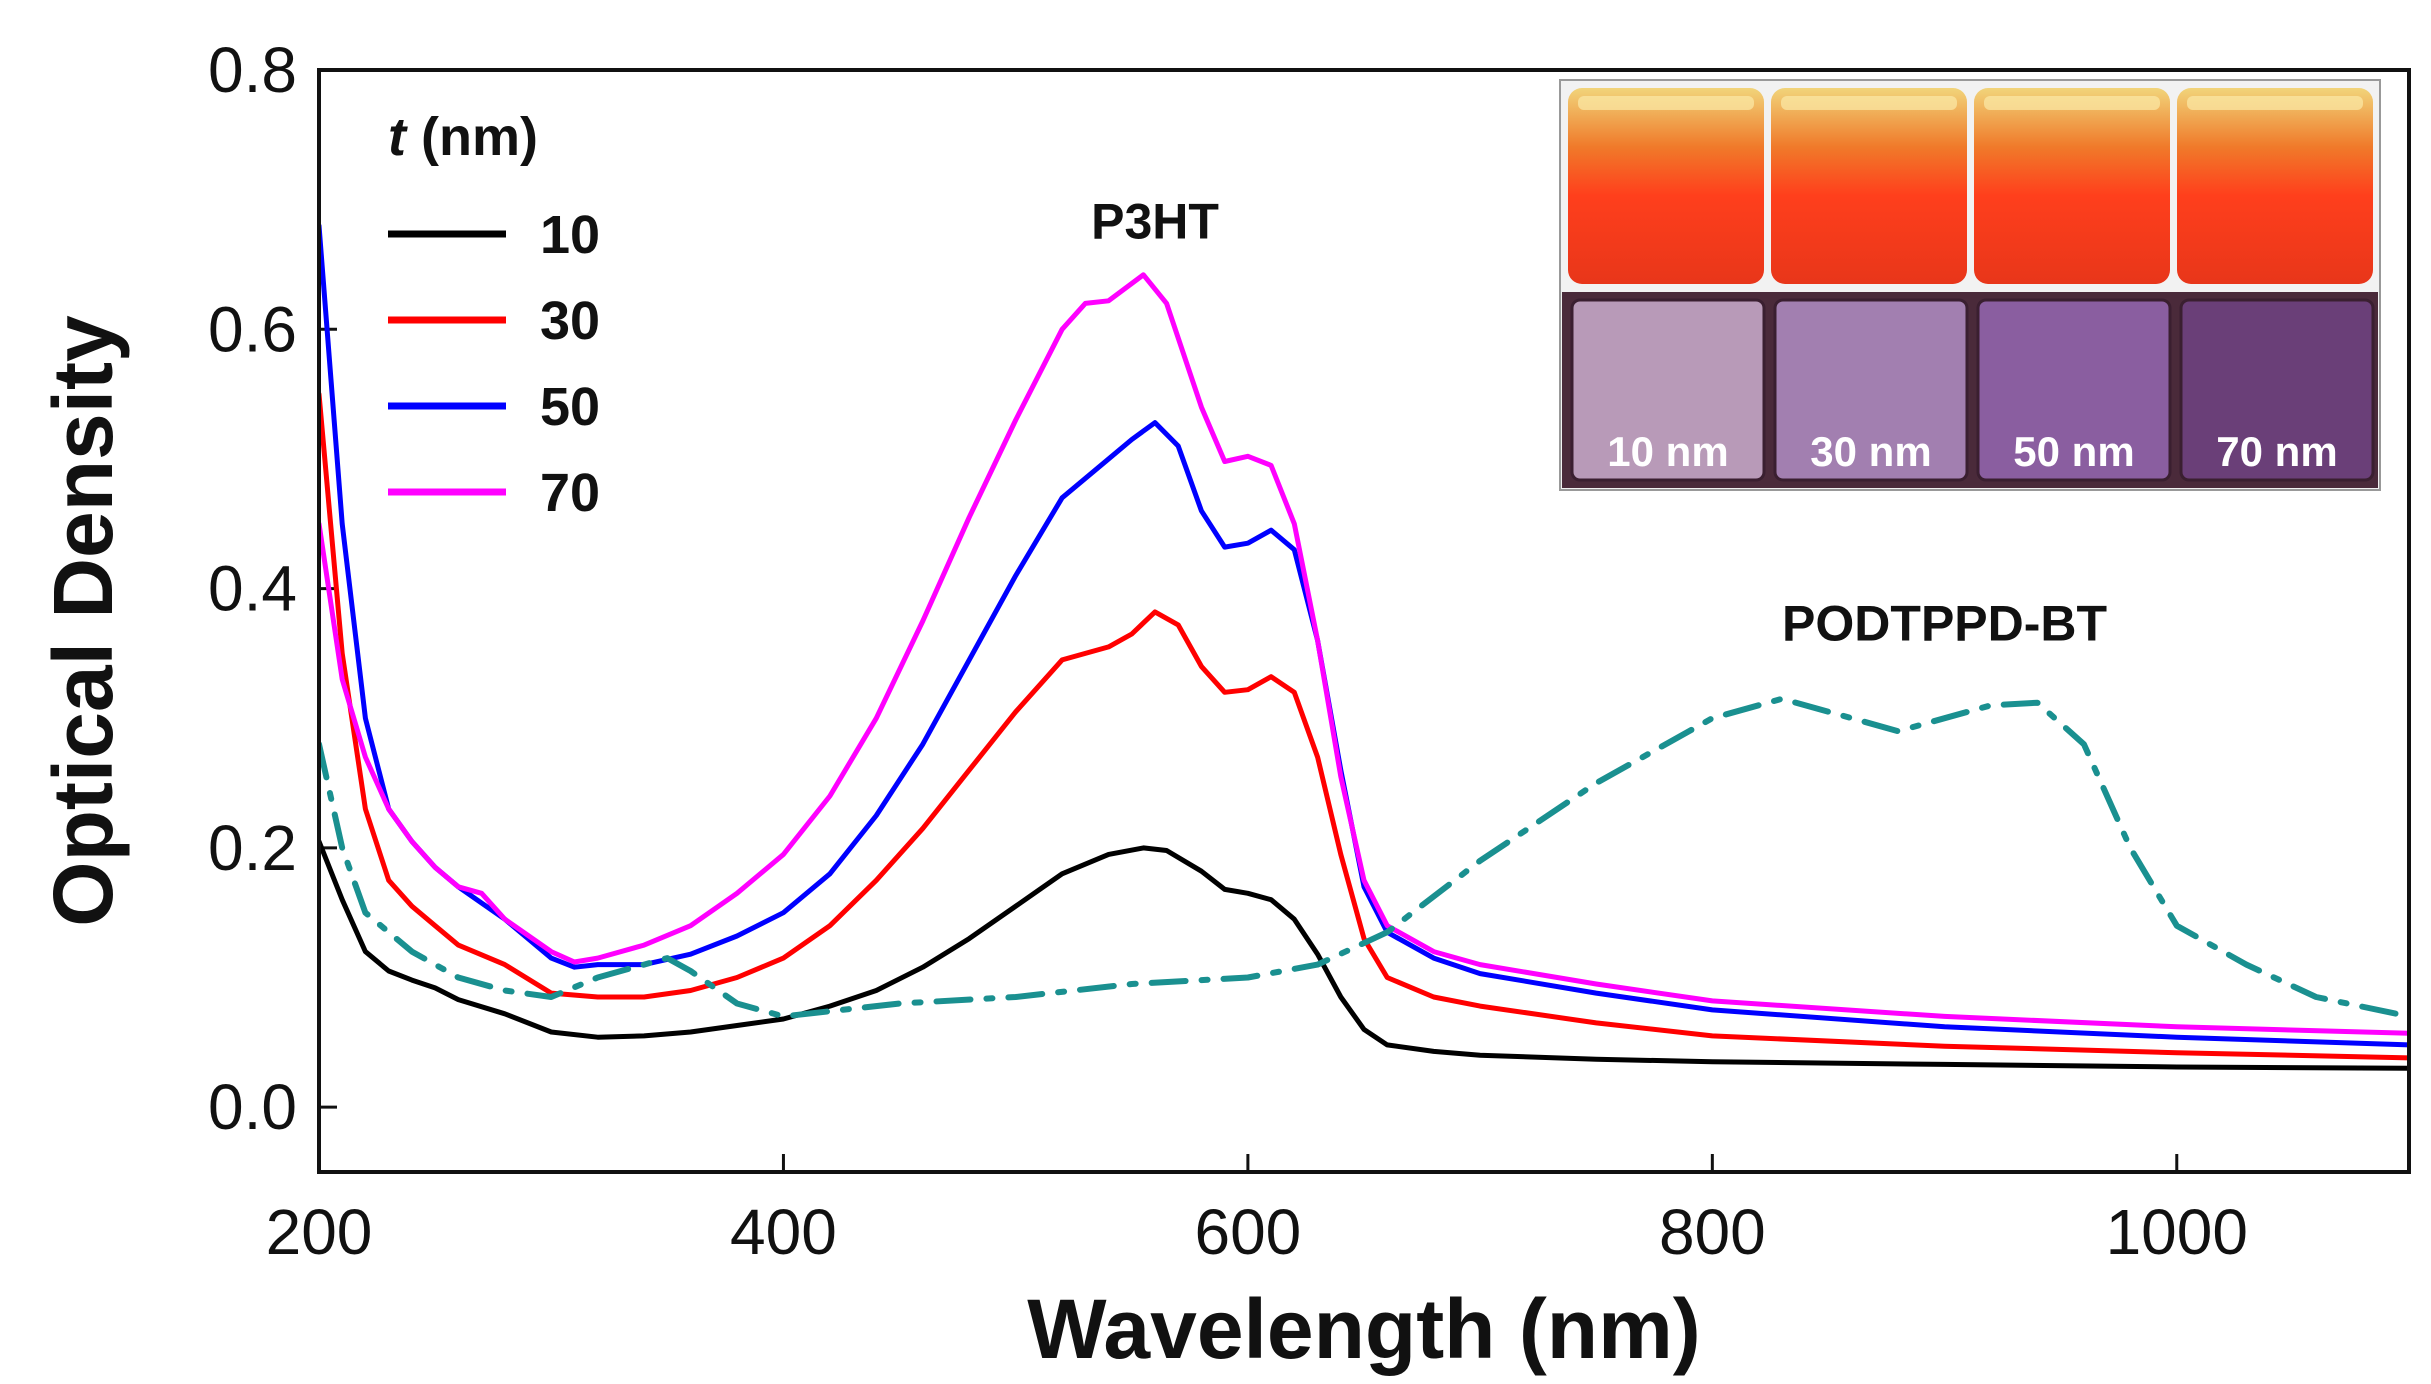 This screenshot has width=2431, height=1384. What do you see at coordinates (494, 315) in the screenshot?
I see `legend: t (nm) 10 30 50 70` at bounding box center [494, 315].